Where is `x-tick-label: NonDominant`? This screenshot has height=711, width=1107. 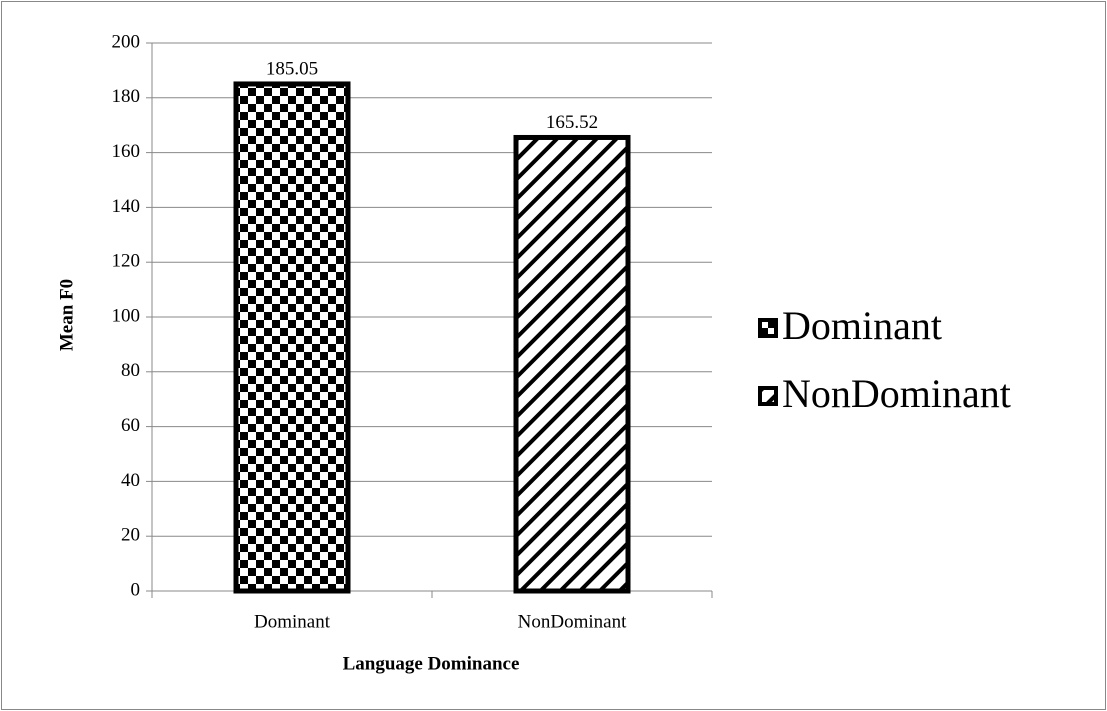 x-tick-label: NonDominant is located at coordinates (572, 621).